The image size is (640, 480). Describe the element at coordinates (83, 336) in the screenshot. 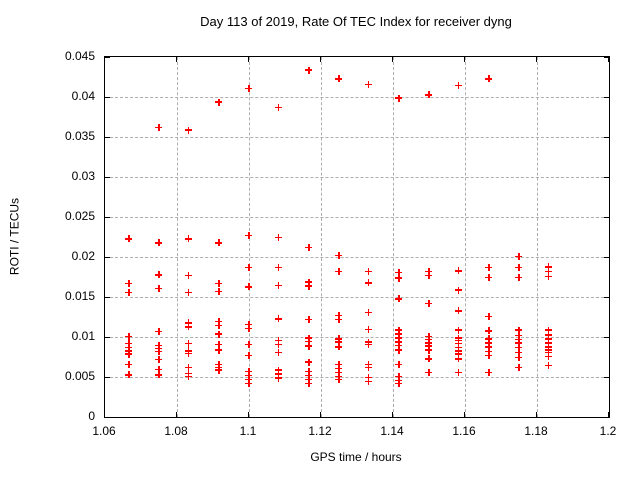

I see `y-tick-label: 0.01` at that location.